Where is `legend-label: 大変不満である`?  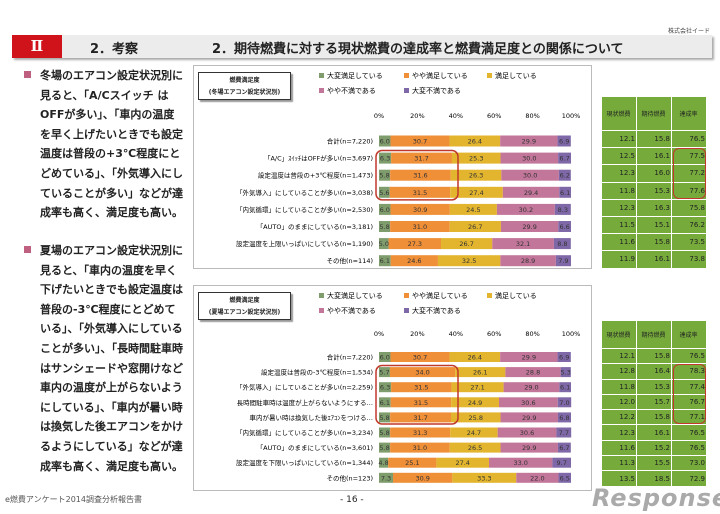
legend-label: 大変不満である is located at coordinates (436, 90).